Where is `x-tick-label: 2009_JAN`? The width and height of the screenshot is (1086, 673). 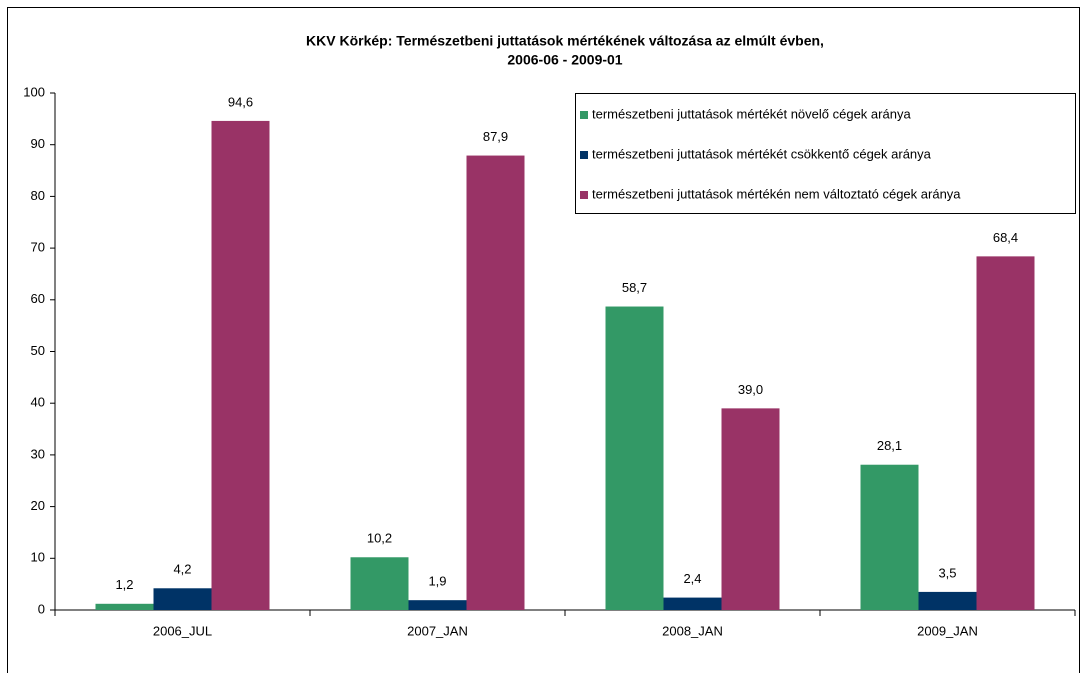 x-tick-label: 2009_JAN is located at coordinates (947, 630).